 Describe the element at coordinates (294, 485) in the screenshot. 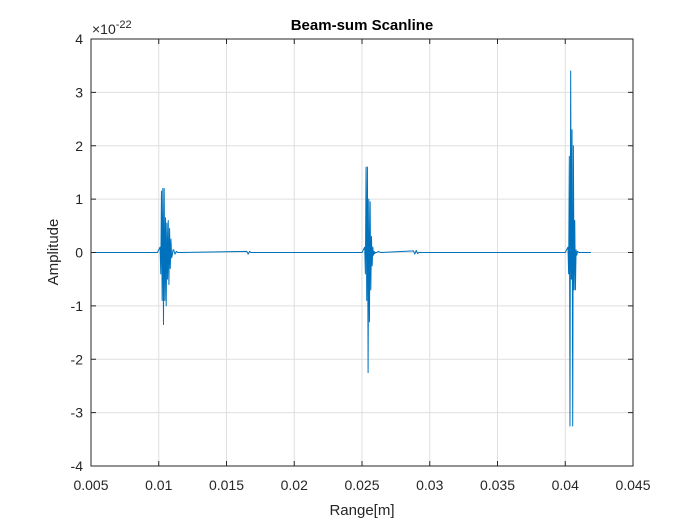

I see `x-tick-label: 0.02` at that location.